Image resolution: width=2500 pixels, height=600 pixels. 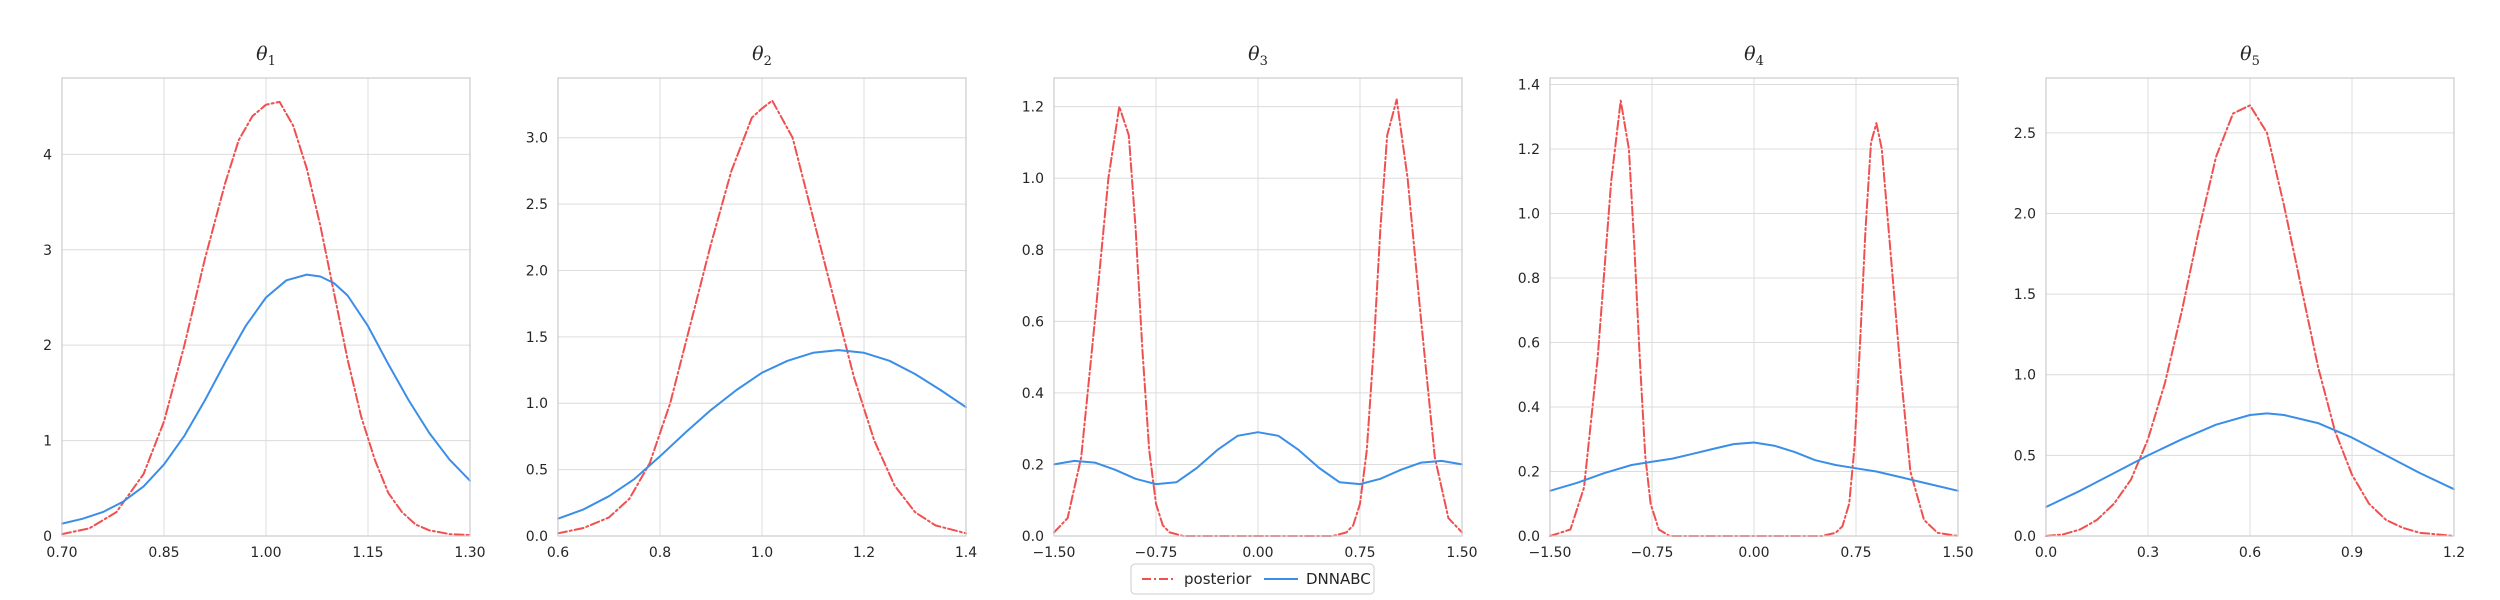 What do you see at coordinates (1218, 579) in the screenshot?
I see `legend-posterior-label: posterior` at bounding box center [1218, 579].